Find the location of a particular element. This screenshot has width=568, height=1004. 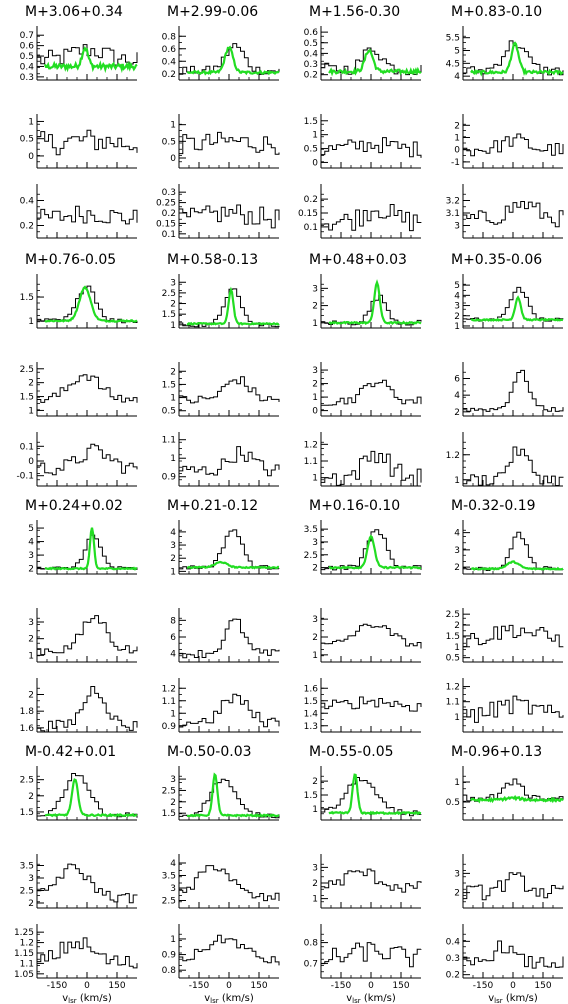

subplot-row-1: 21.51 is located at coordinates (363, 793).